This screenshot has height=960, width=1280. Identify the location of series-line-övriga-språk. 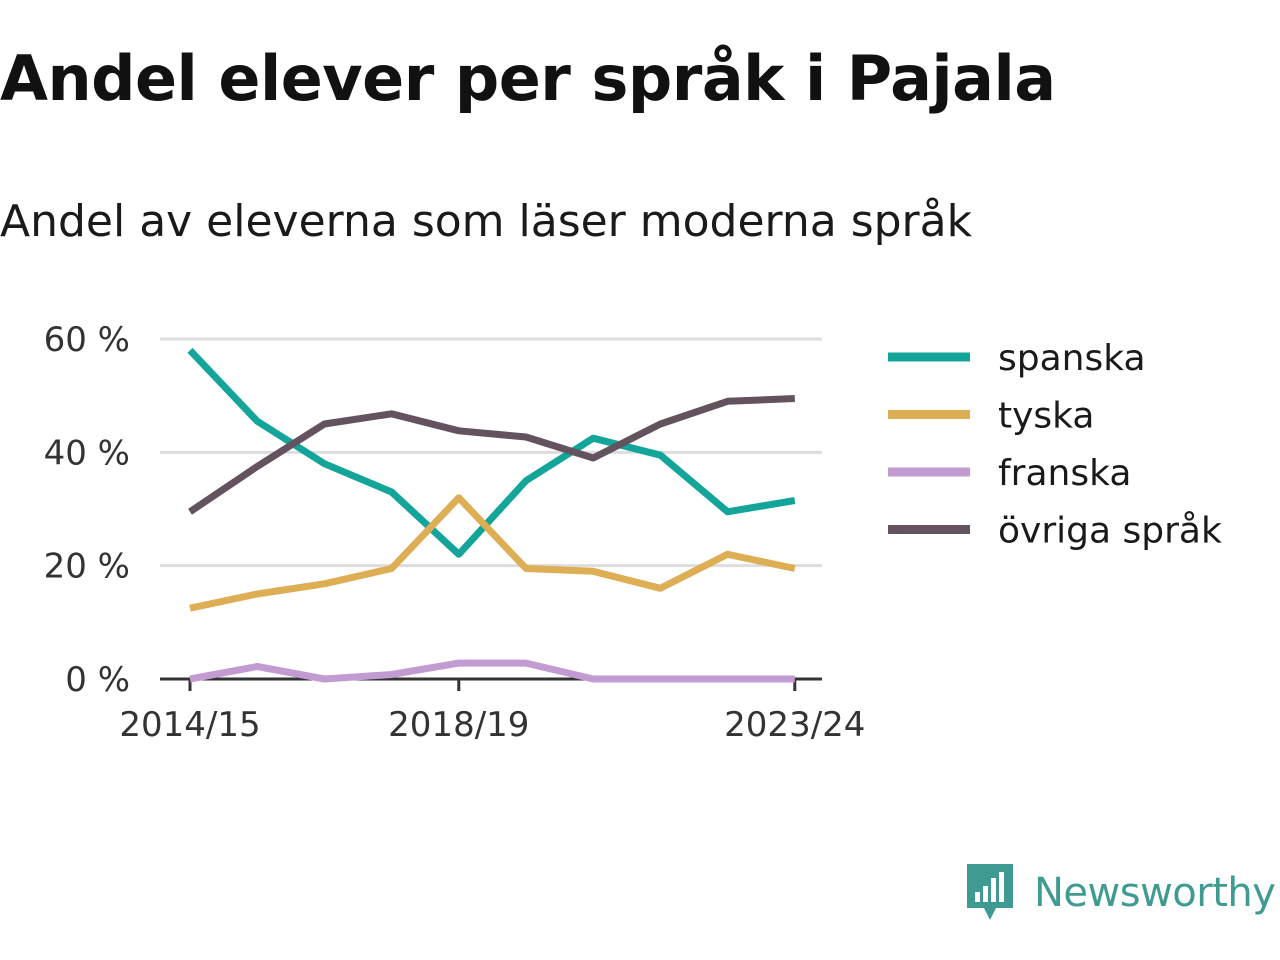
(491, 455).